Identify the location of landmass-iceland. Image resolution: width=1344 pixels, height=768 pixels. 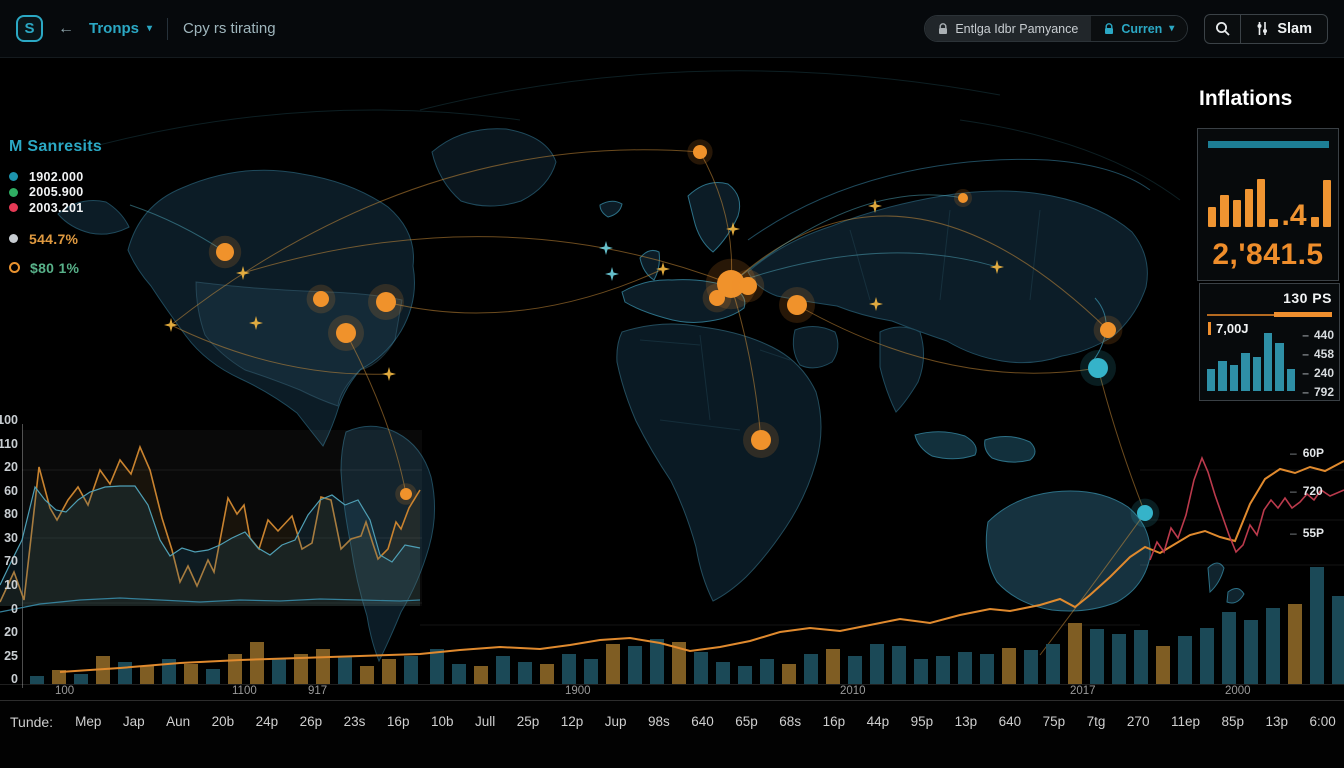
(611, 209).